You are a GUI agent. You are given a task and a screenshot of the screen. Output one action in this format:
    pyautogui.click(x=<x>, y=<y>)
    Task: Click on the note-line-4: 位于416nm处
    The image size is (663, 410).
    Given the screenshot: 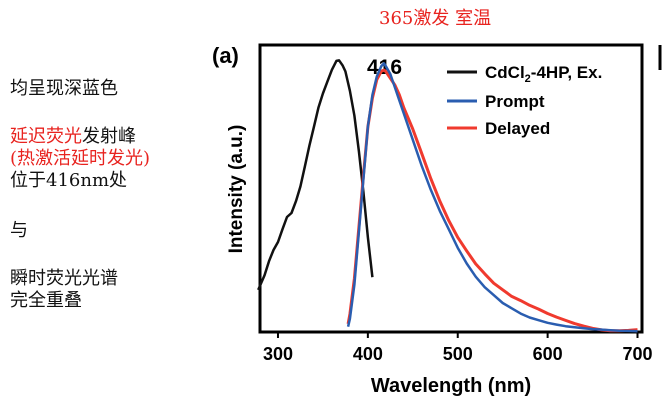 What is the action you would take?
    pyautogui.click(x=69, y=180)
    